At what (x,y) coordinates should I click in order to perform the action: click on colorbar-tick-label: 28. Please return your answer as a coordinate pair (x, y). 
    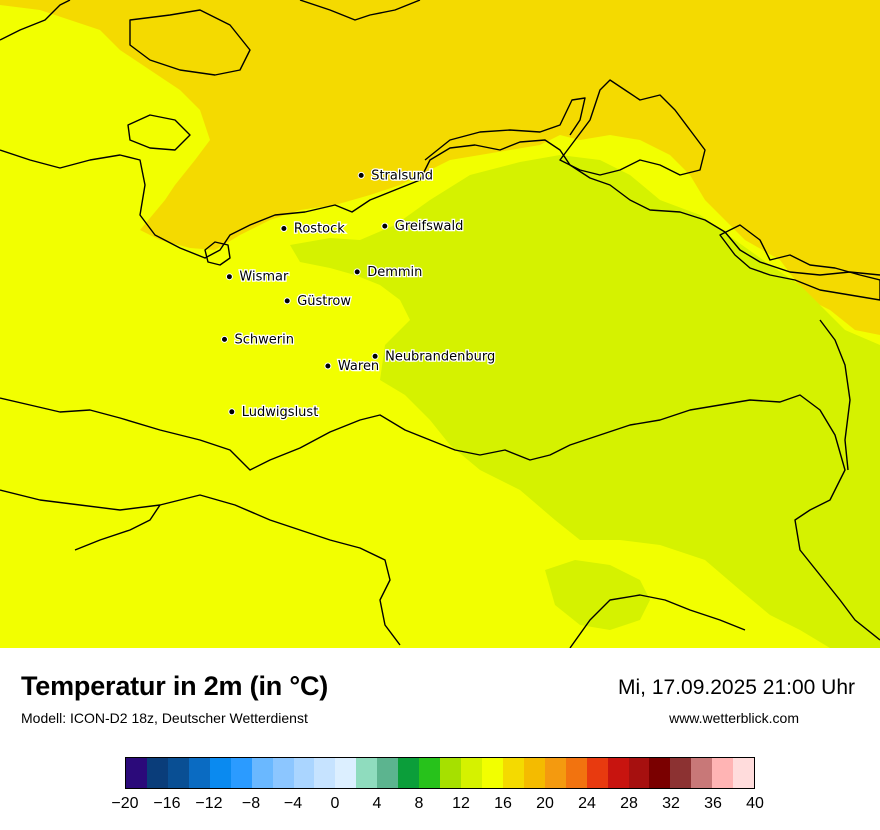
    Looking at the image, I should click on (629, 803).